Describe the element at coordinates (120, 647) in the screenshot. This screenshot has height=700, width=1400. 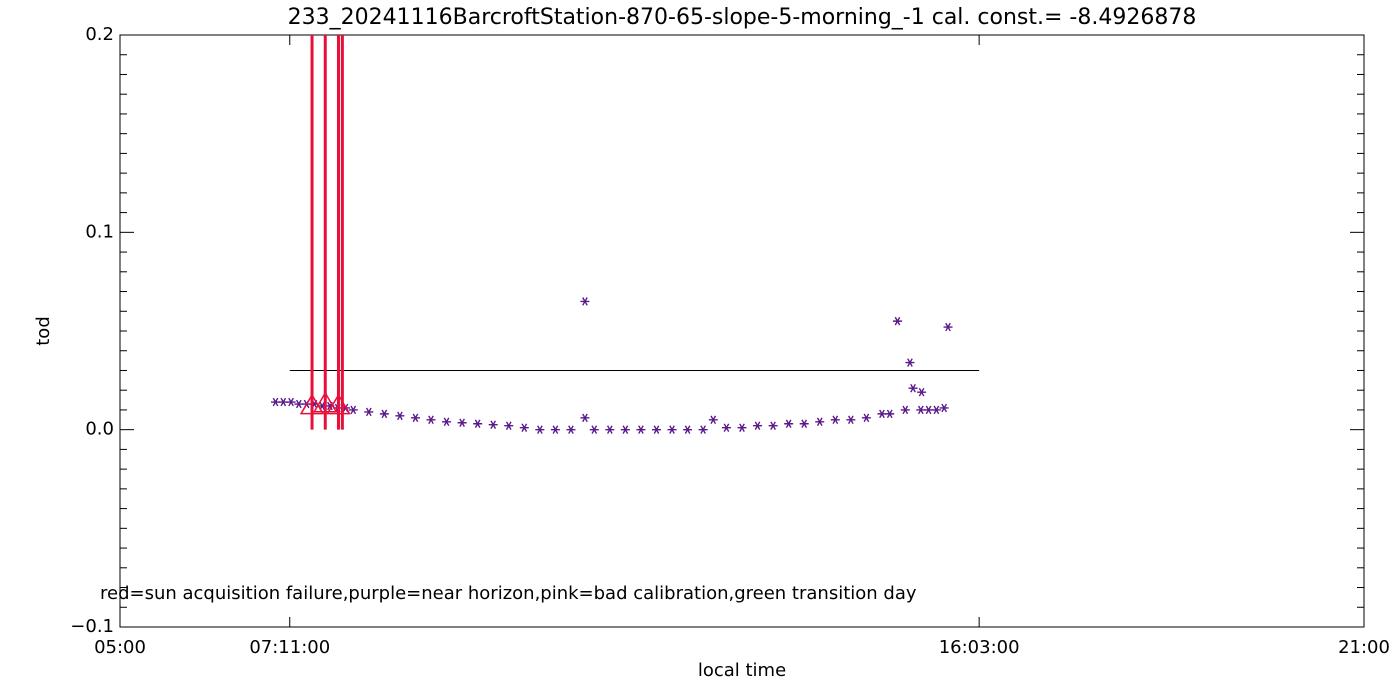
I see `x-tick-label: 05:00` at that location.